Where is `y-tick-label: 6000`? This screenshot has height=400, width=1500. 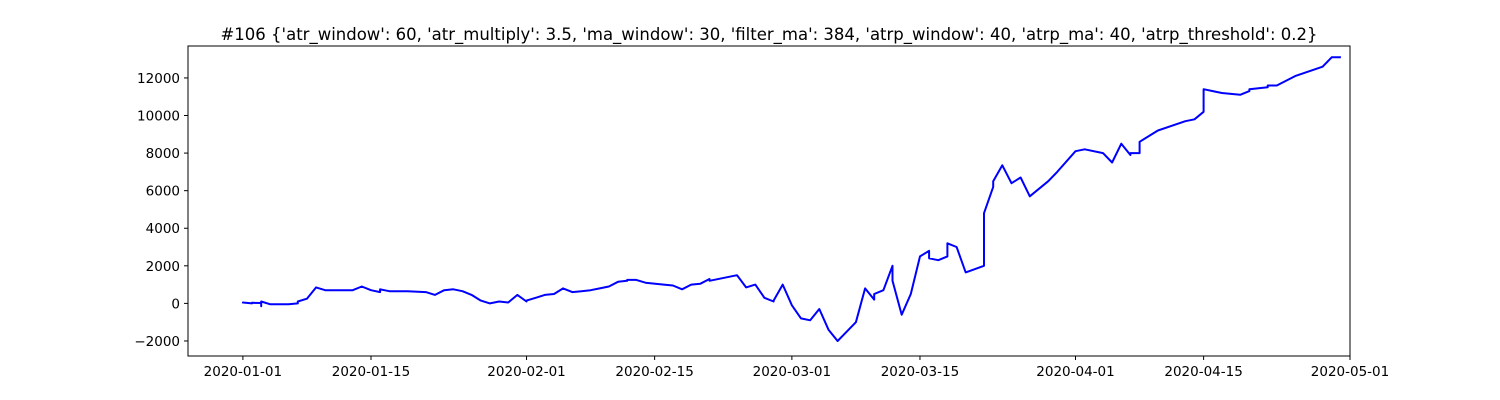 y-tick-label: 6000 is located at coordinates (163, 192).